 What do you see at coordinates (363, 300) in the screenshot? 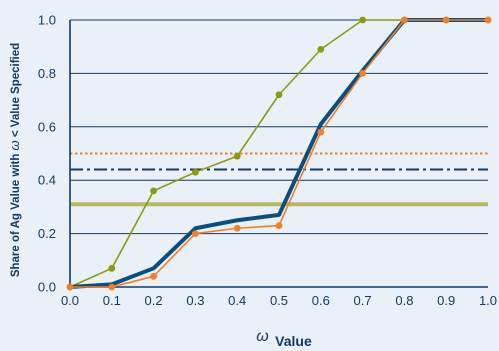
I see `x-tick-label-7: 0.7` at bounding box center [363, 300].